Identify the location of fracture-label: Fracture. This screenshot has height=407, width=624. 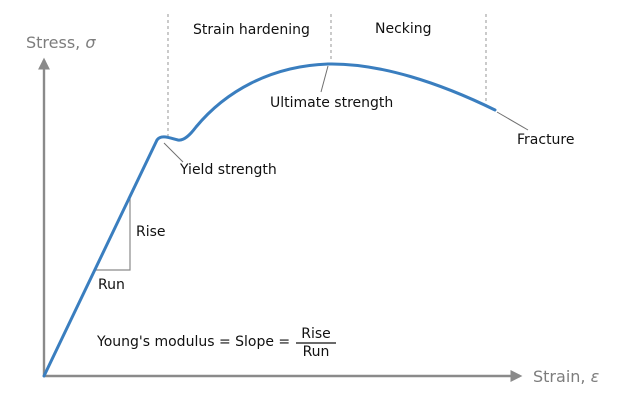
(546, 140).